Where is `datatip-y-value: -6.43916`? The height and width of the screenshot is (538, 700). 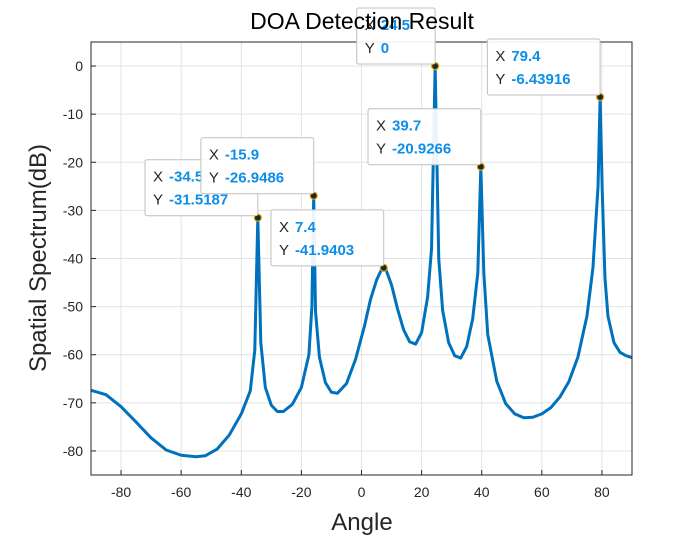 datatip-y-value: -6.43916 is located at coordinates (540, 79).